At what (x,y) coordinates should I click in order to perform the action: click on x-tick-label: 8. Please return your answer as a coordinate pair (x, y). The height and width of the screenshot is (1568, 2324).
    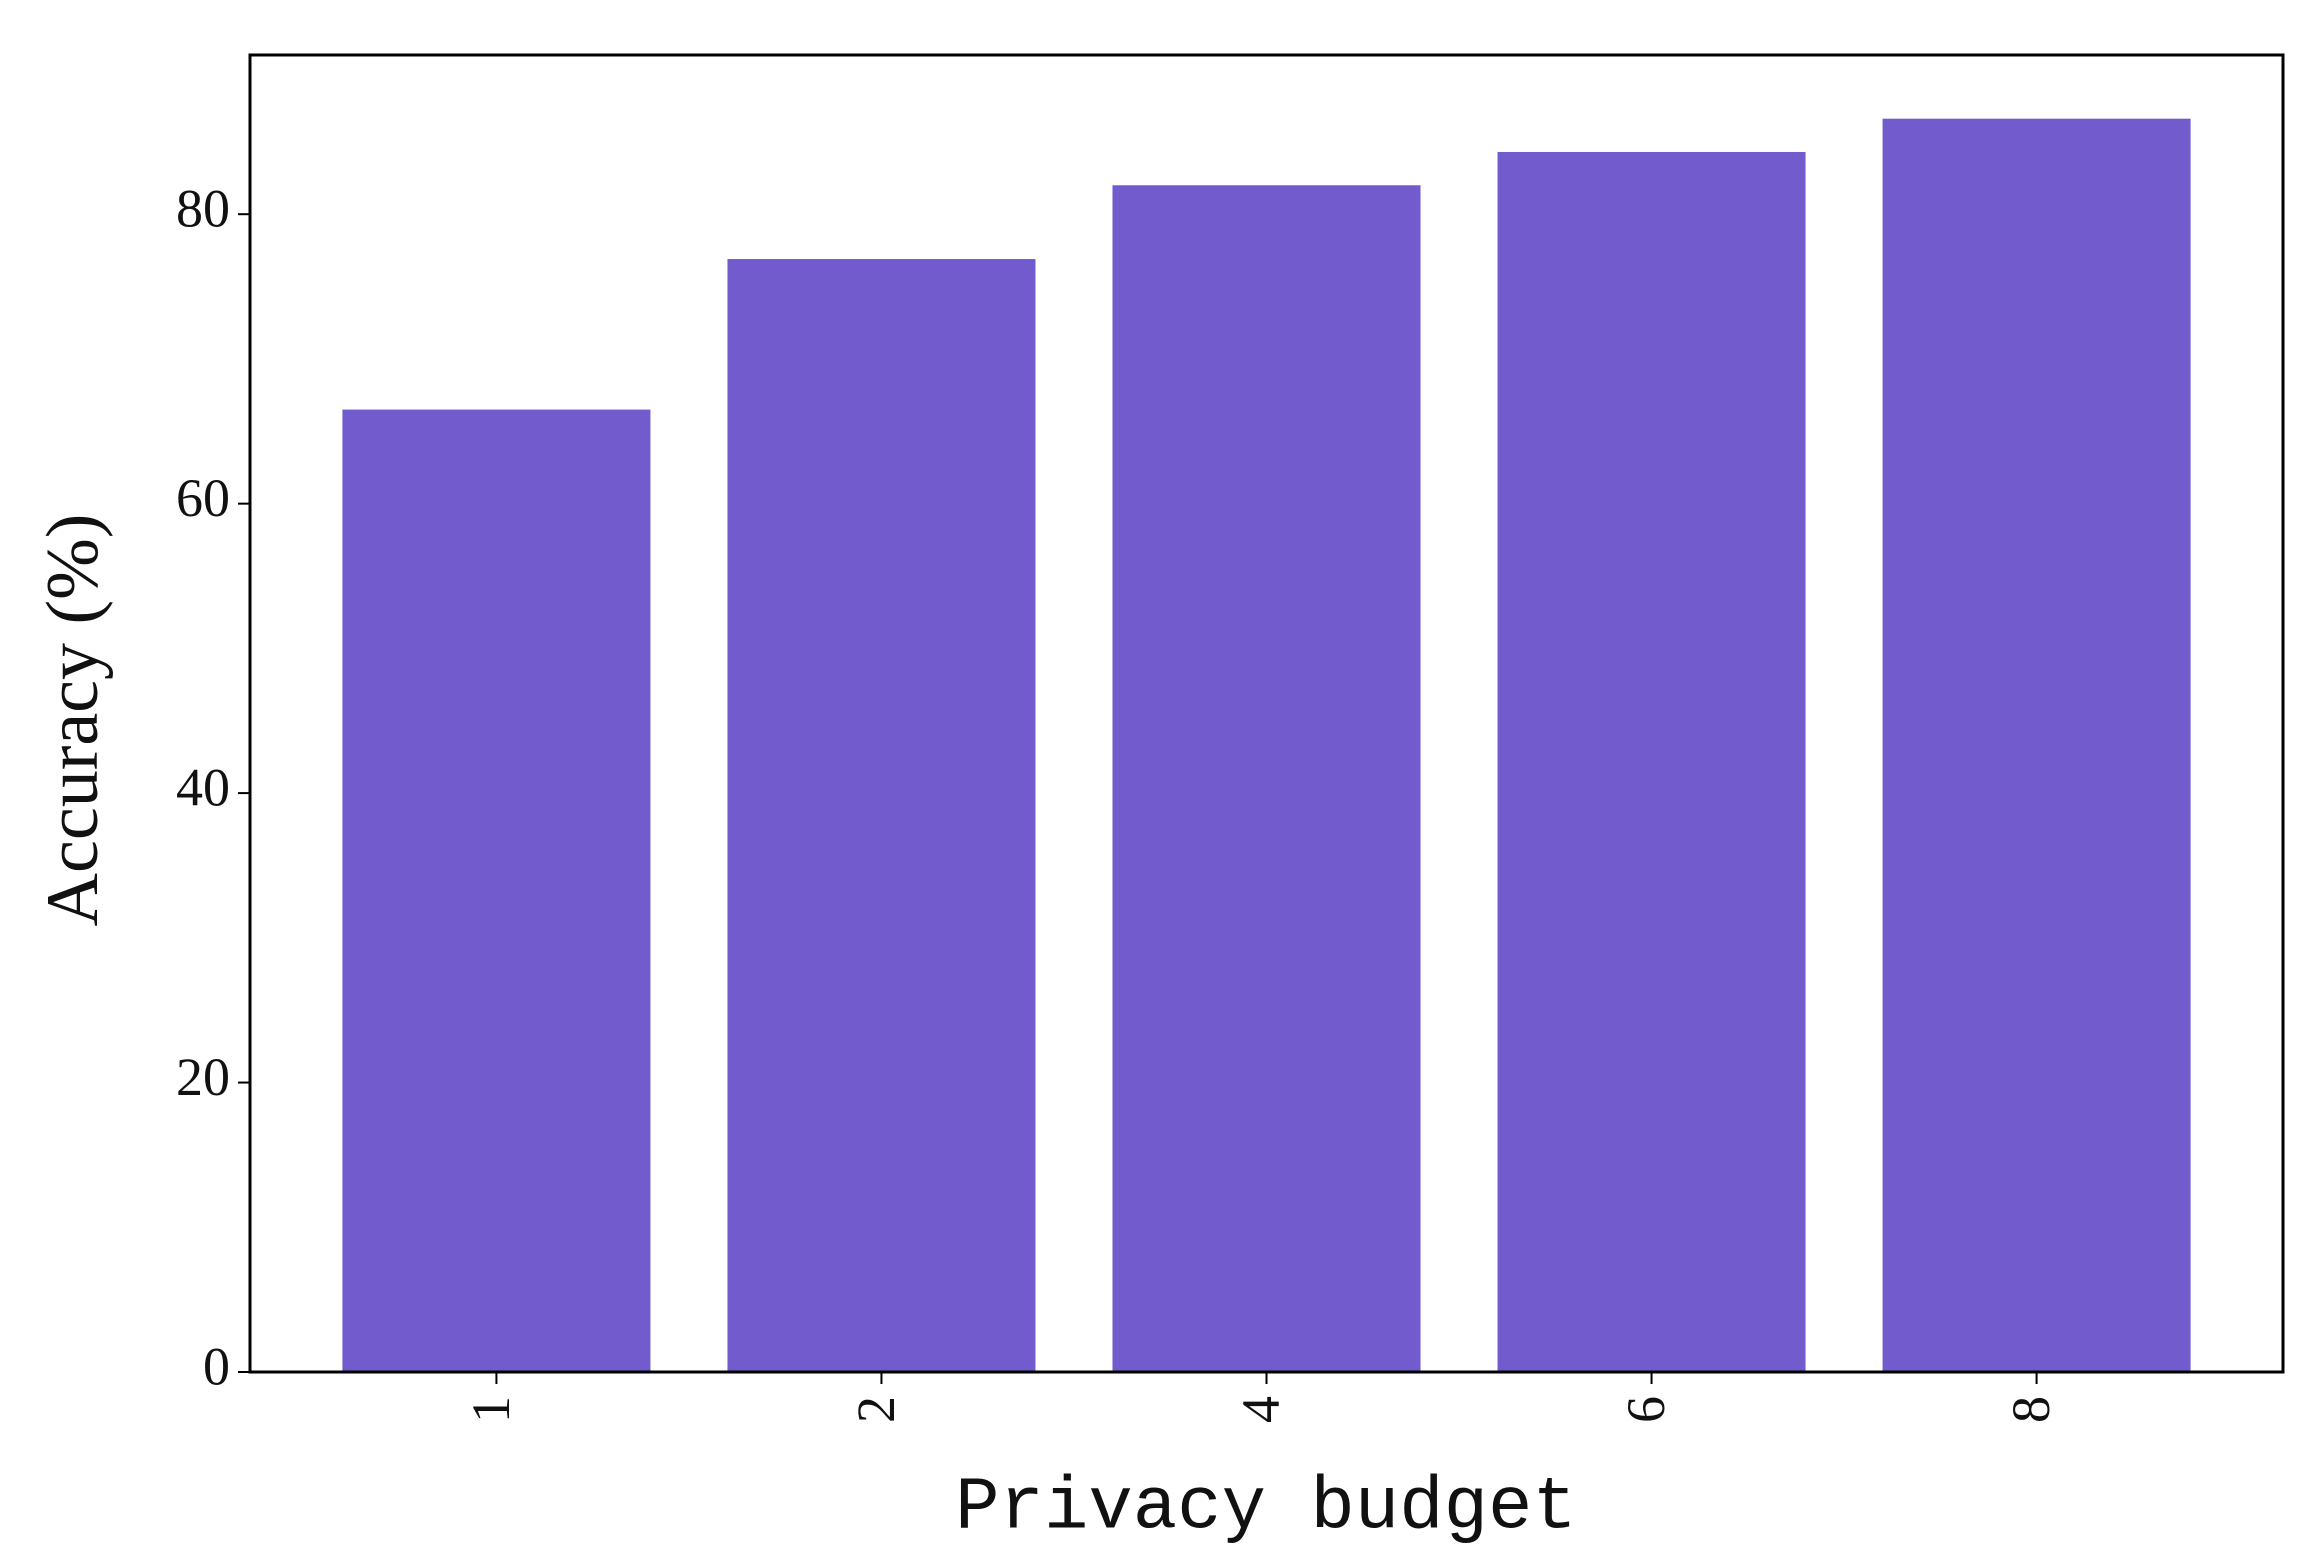
    Looking at the image, I should click on (2031, 1409).